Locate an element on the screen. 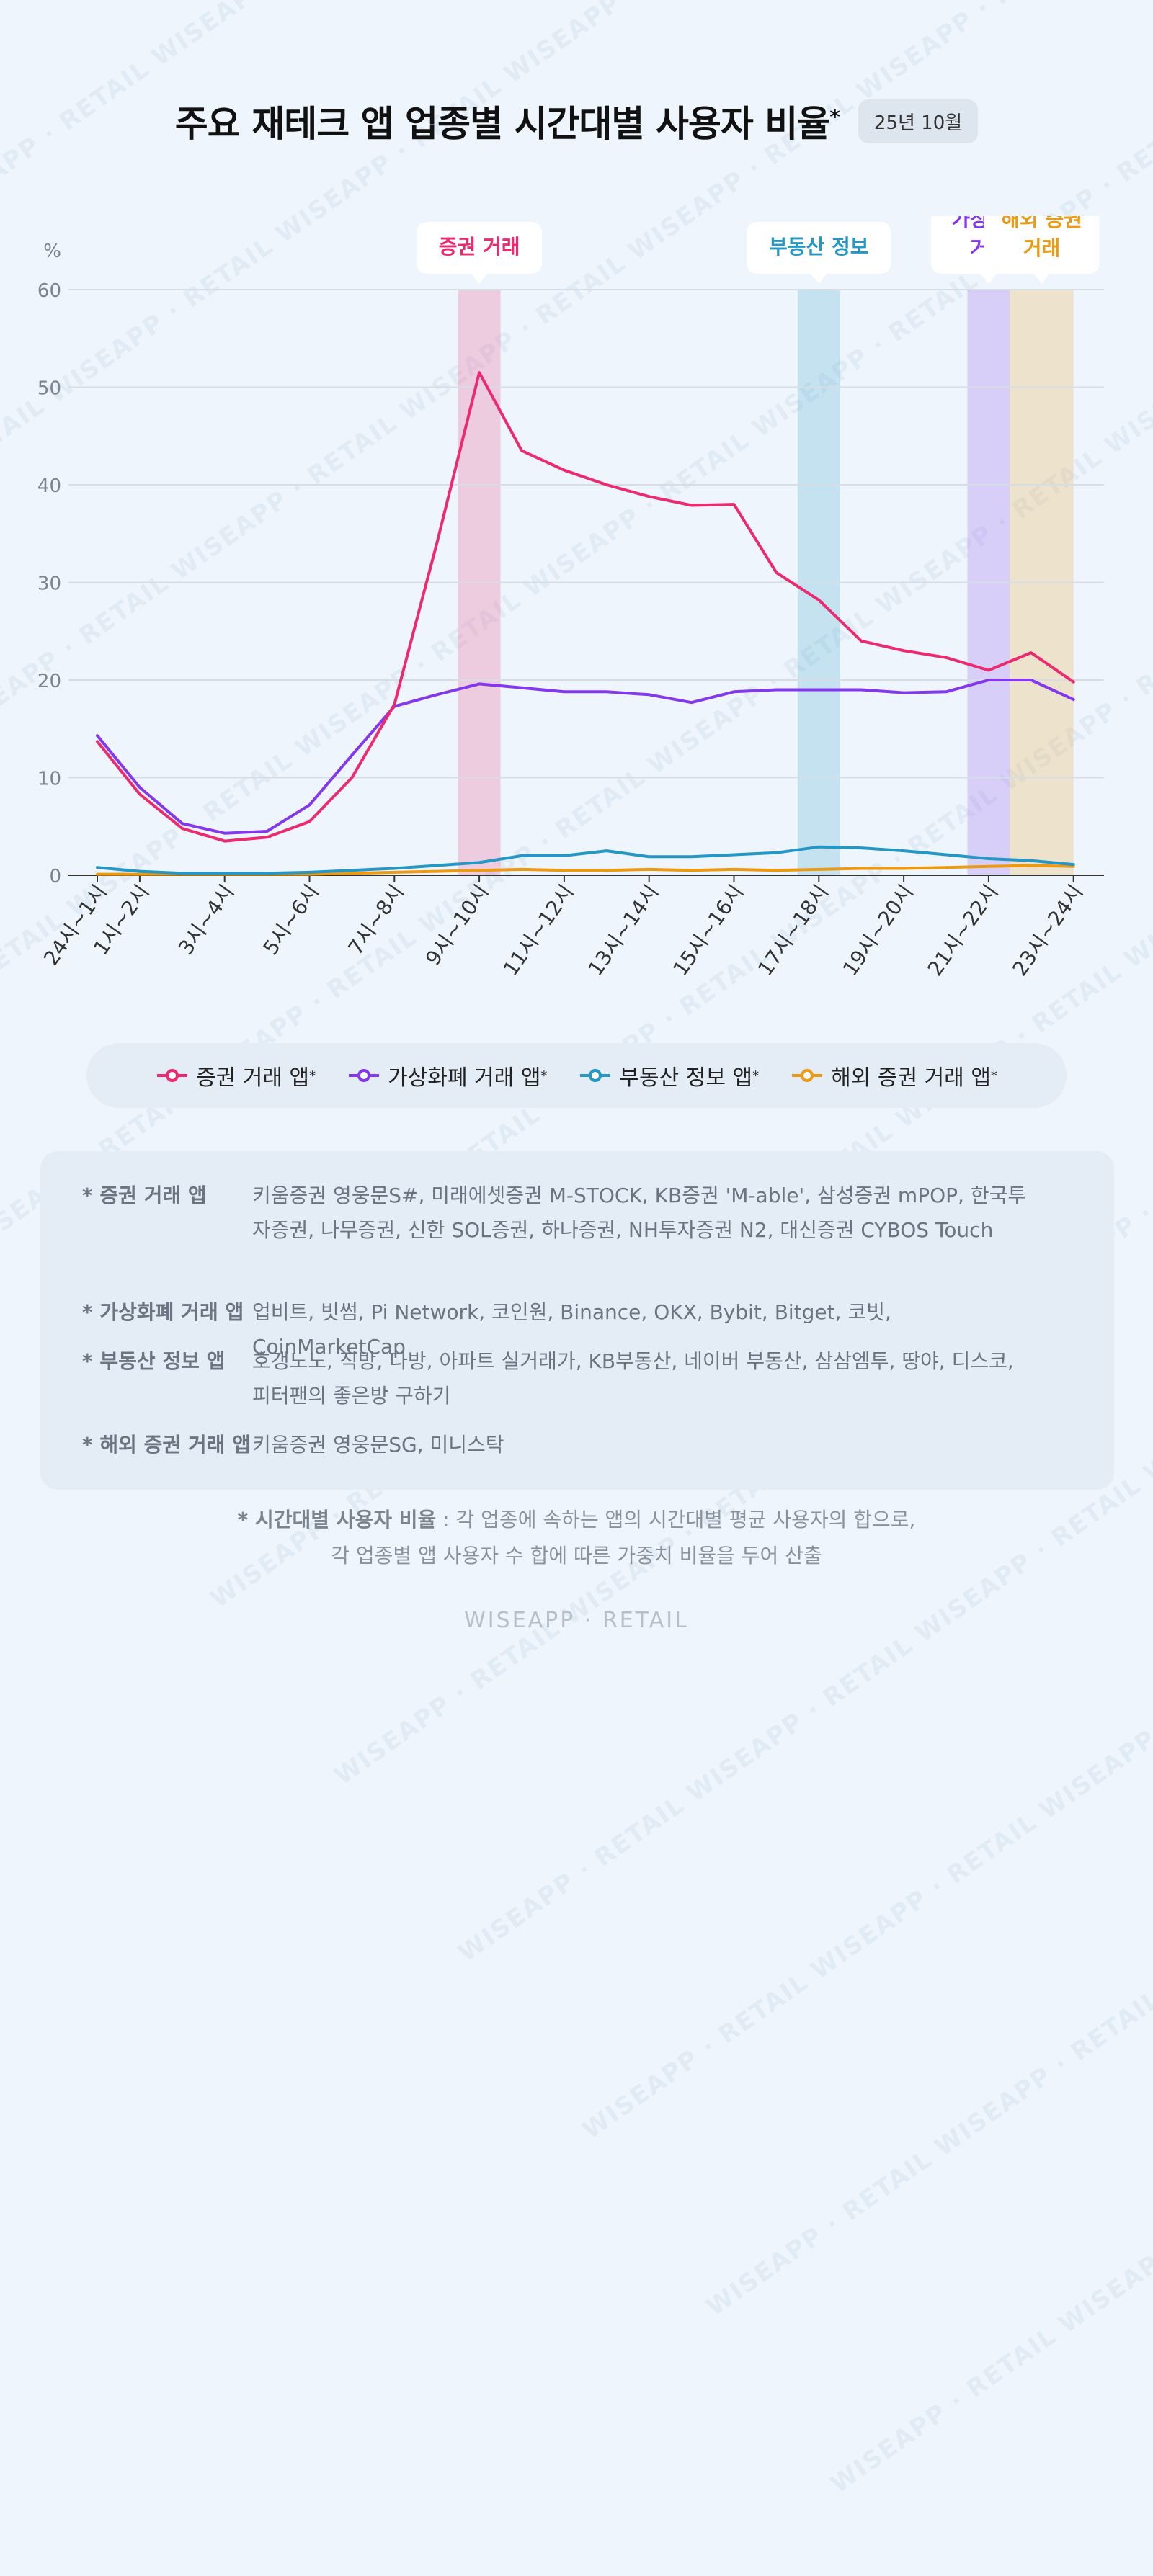 Image resolution: width=1153 pixels, height=2576 pixels. y-tick-label: 10 is located at coordinates (49, 779).